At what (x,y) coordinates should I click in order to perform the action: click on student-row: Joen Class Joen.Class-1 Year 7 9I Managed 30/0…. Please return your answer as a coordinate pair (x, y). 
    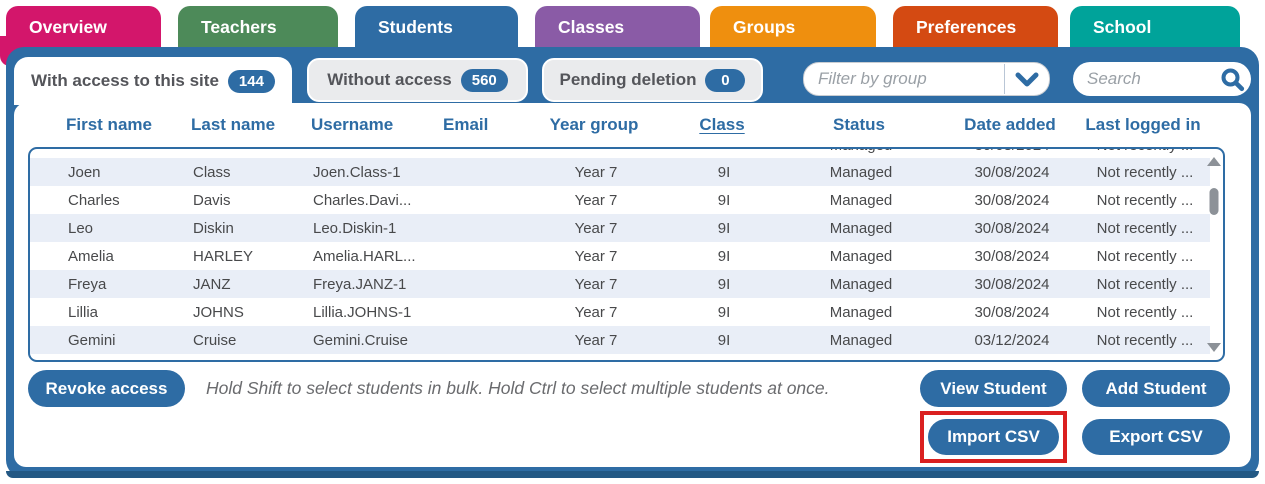
    Looking at the image, I should click on (620, 172).